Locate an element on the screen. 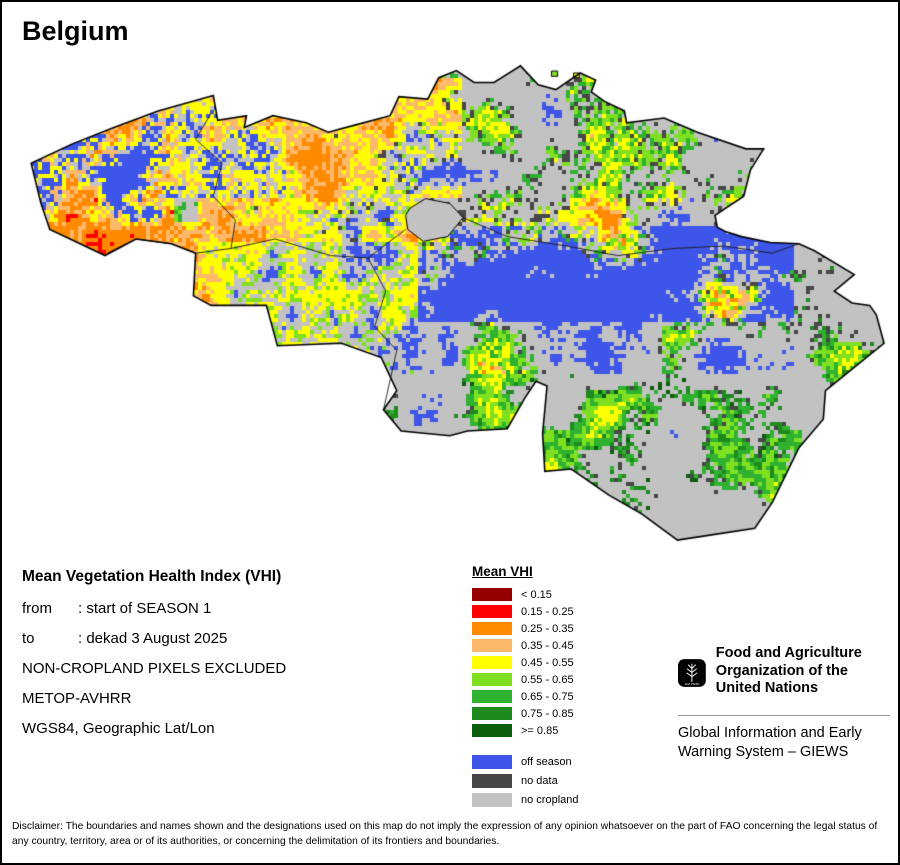 This screenshot has height=865, width=900. legend-label: no cropland is located at coordinates (550, 799).